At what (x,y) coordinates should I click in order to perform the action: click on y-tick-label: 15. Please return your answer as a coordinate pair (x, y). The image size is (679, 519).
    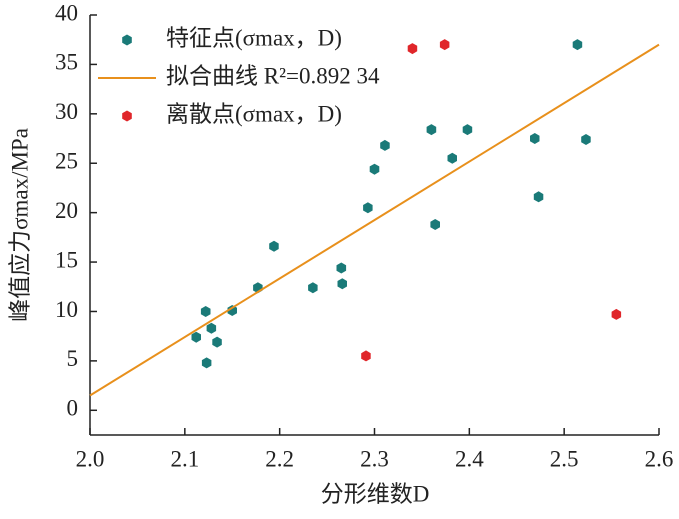
    Looking at the image, I should click on (66, 259).